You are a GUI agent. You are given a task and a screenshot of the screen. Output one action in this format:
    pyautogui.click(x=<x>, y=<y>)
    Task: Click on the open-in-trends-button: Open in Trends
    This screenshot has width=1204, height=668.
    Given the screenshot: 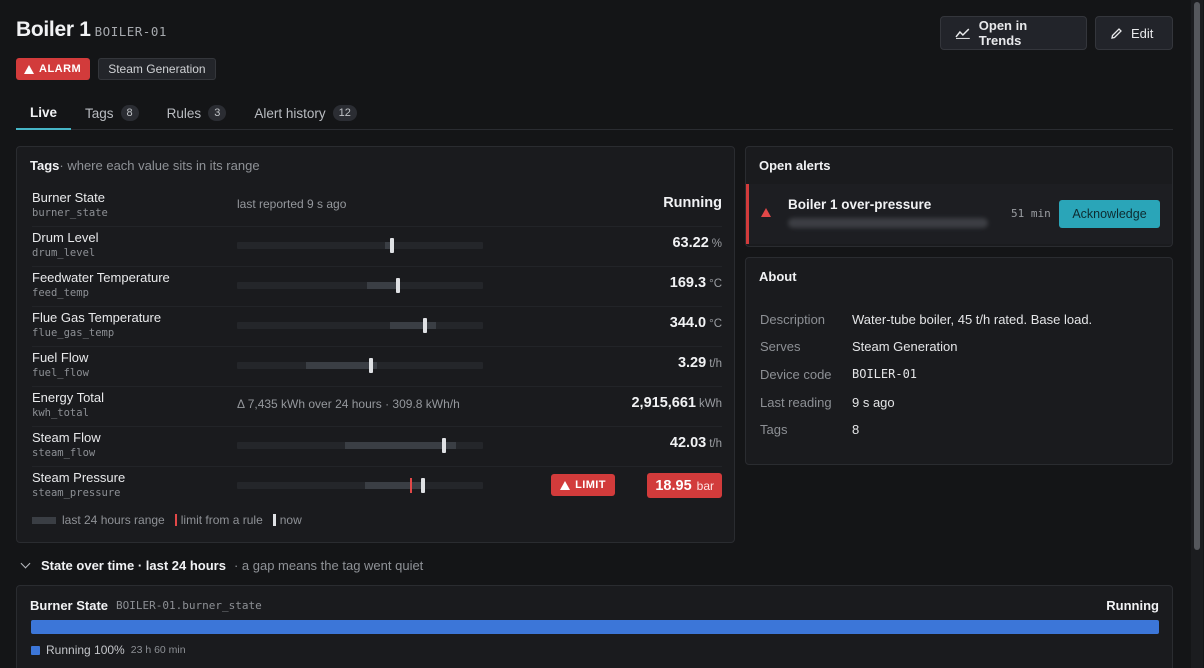 What is the action you would take?
    pyautogui.click(x=1013, y=33)
    